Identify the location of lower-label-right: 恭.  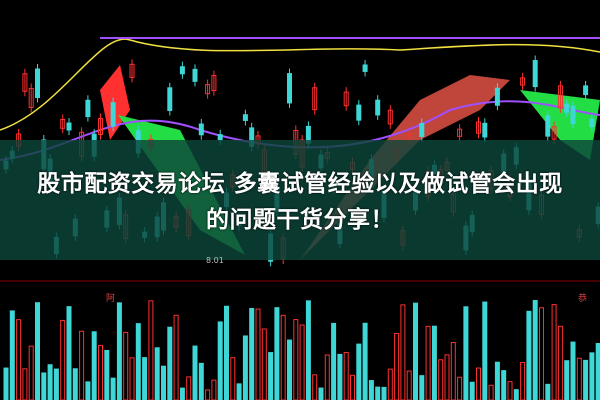
(583, 299).